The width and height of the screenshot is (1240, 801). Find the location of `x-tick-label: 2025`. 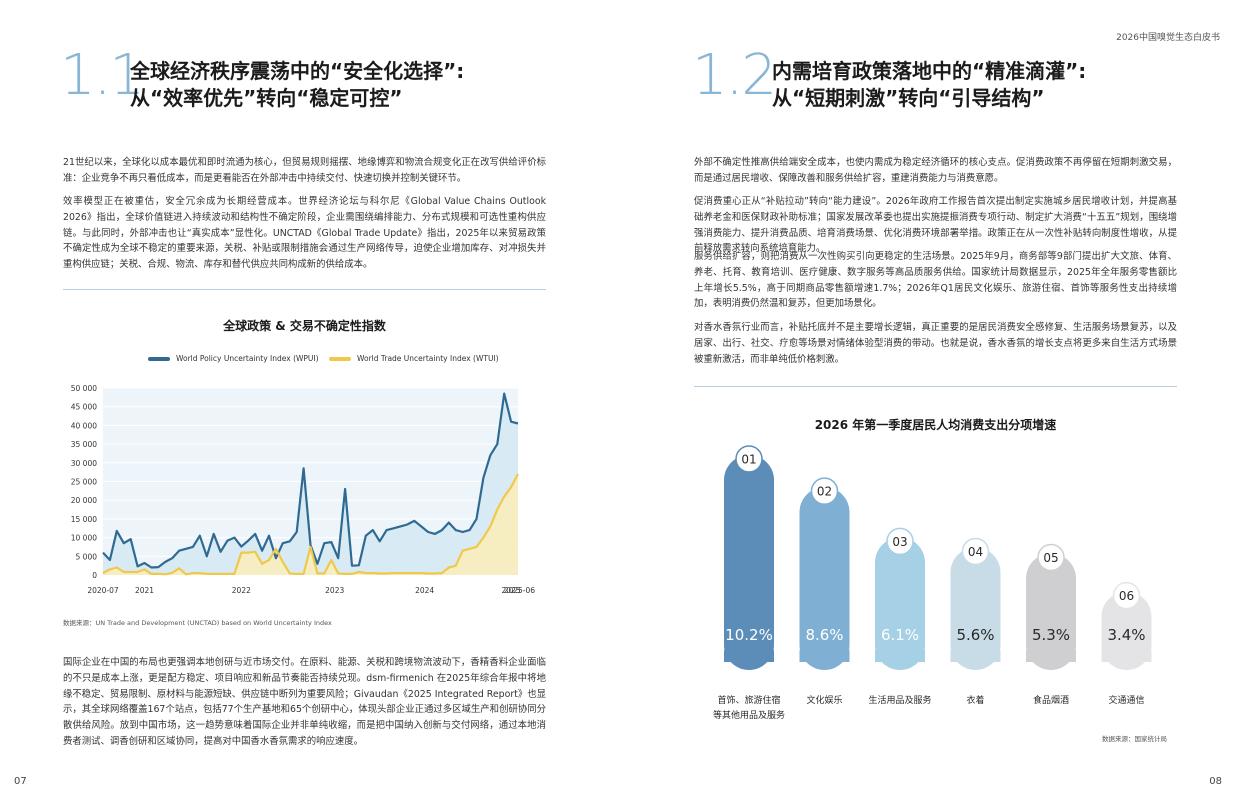

x-tick-label: 2025 is located at coordinates (511, 590).